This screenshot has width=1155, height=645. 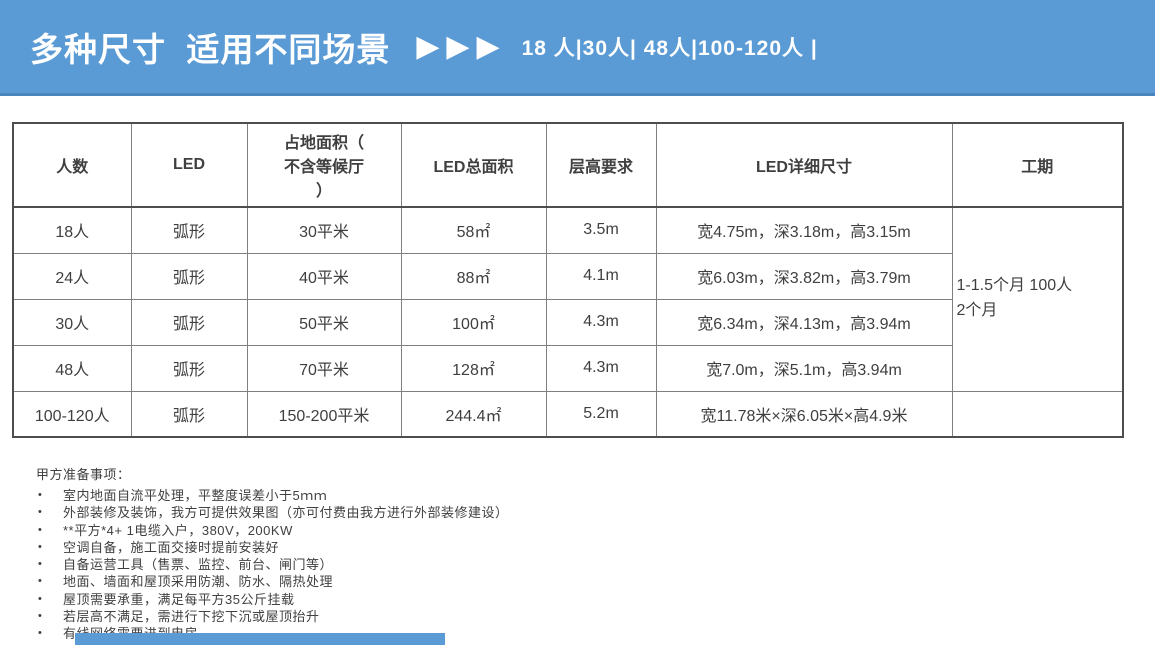 What do you see at coordinates (804, 230) in the screenshot?
I see `cell-led-size: 宽4.75m，深3.18m，高3.15m` at bounding box center [804, 230].